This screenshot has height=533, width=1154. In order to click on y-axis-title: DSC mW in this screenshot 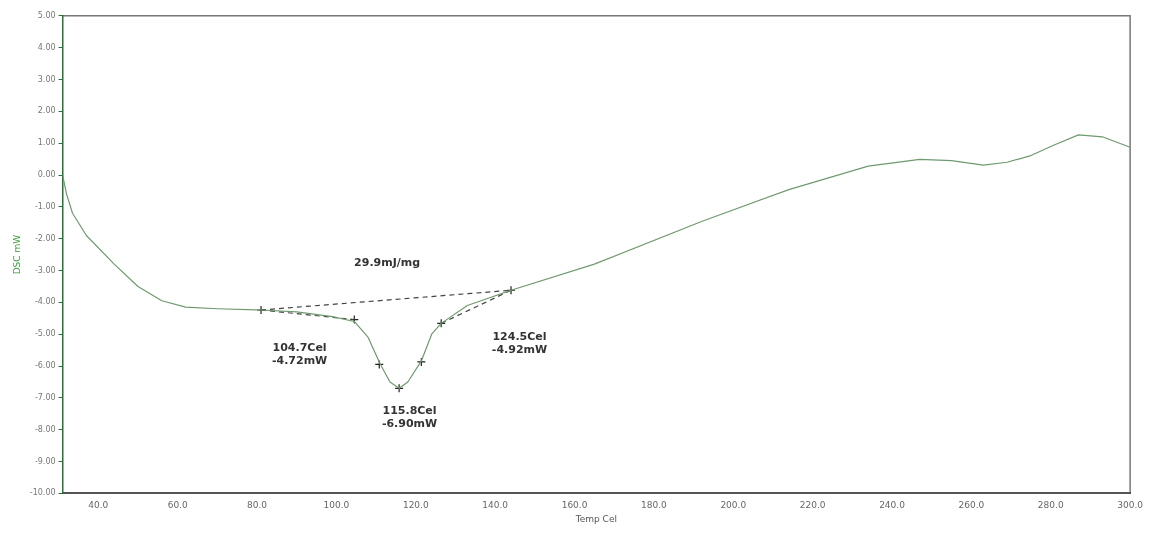, I will do `click(16, 254)`.